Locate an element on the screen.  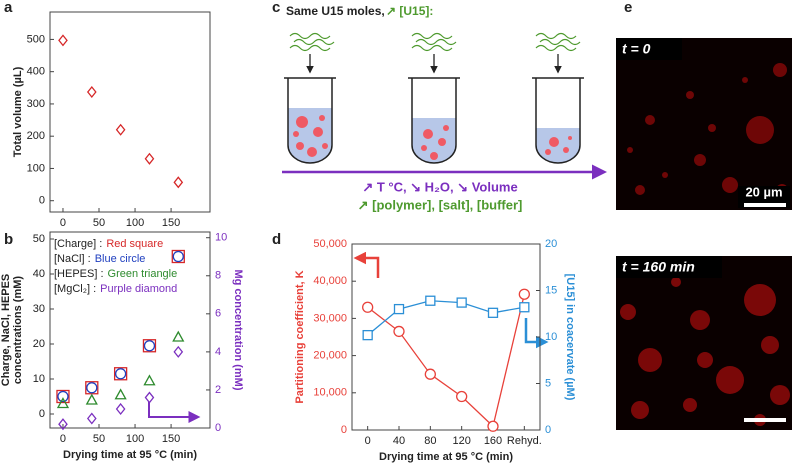
scale-bar-label: 20 µm is located at coordinates (763, 191).